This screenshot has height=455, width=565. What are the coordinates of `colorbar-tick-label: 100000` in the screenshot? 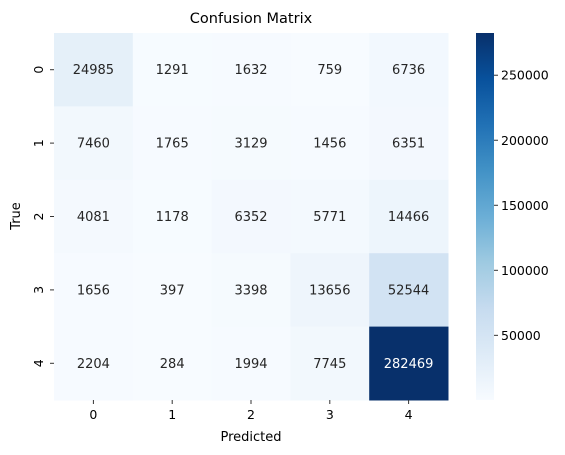 It's located at (525, 270).